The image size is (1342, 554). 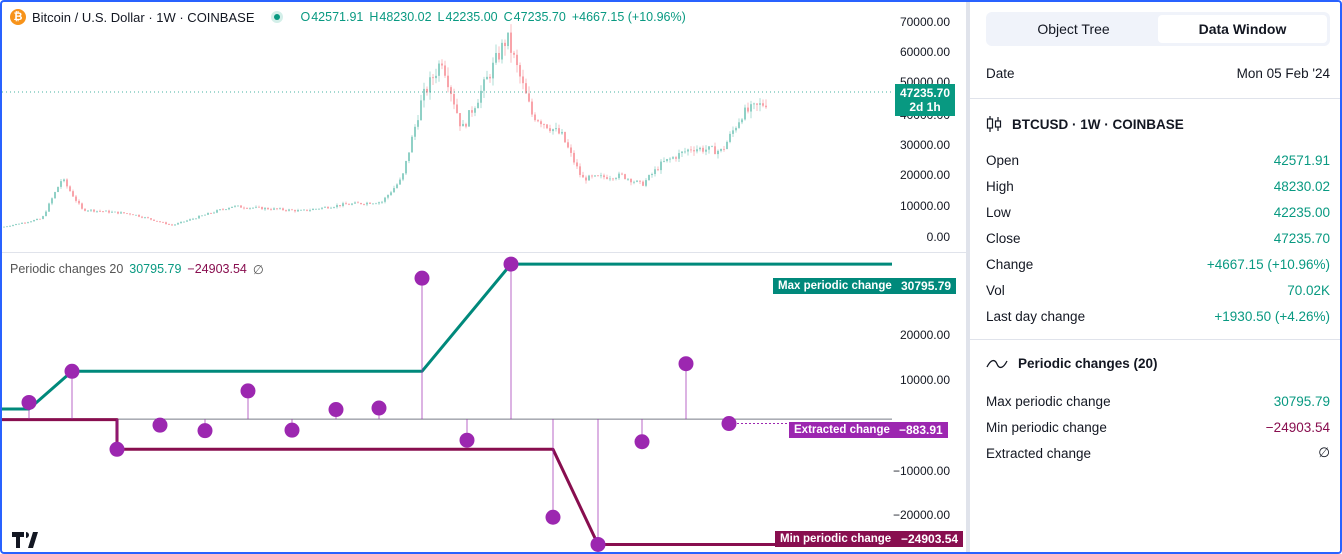 I want to click on panel-divider, so click(x=968, y=277).